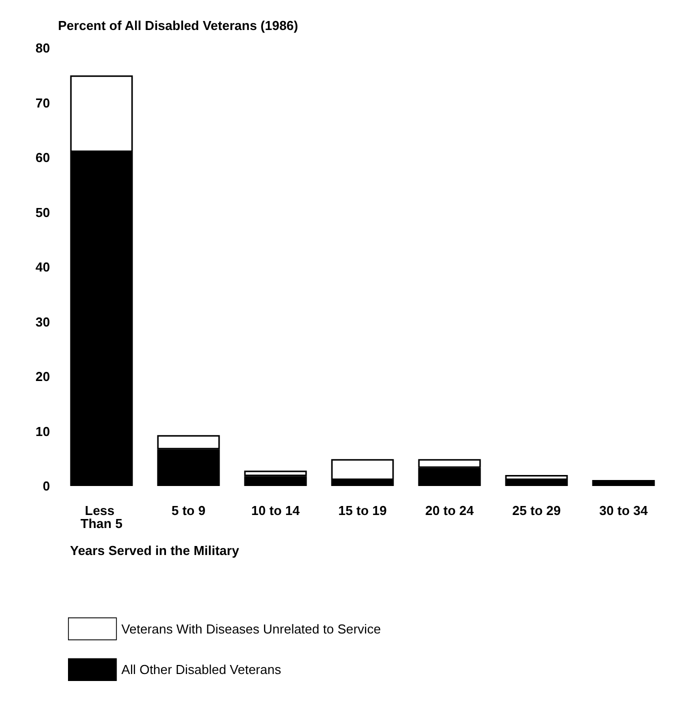  What do you see at coordinates (43, 322) in the screenshot?
I see `y-tick-label: 30` at bounding box center [43, 322].